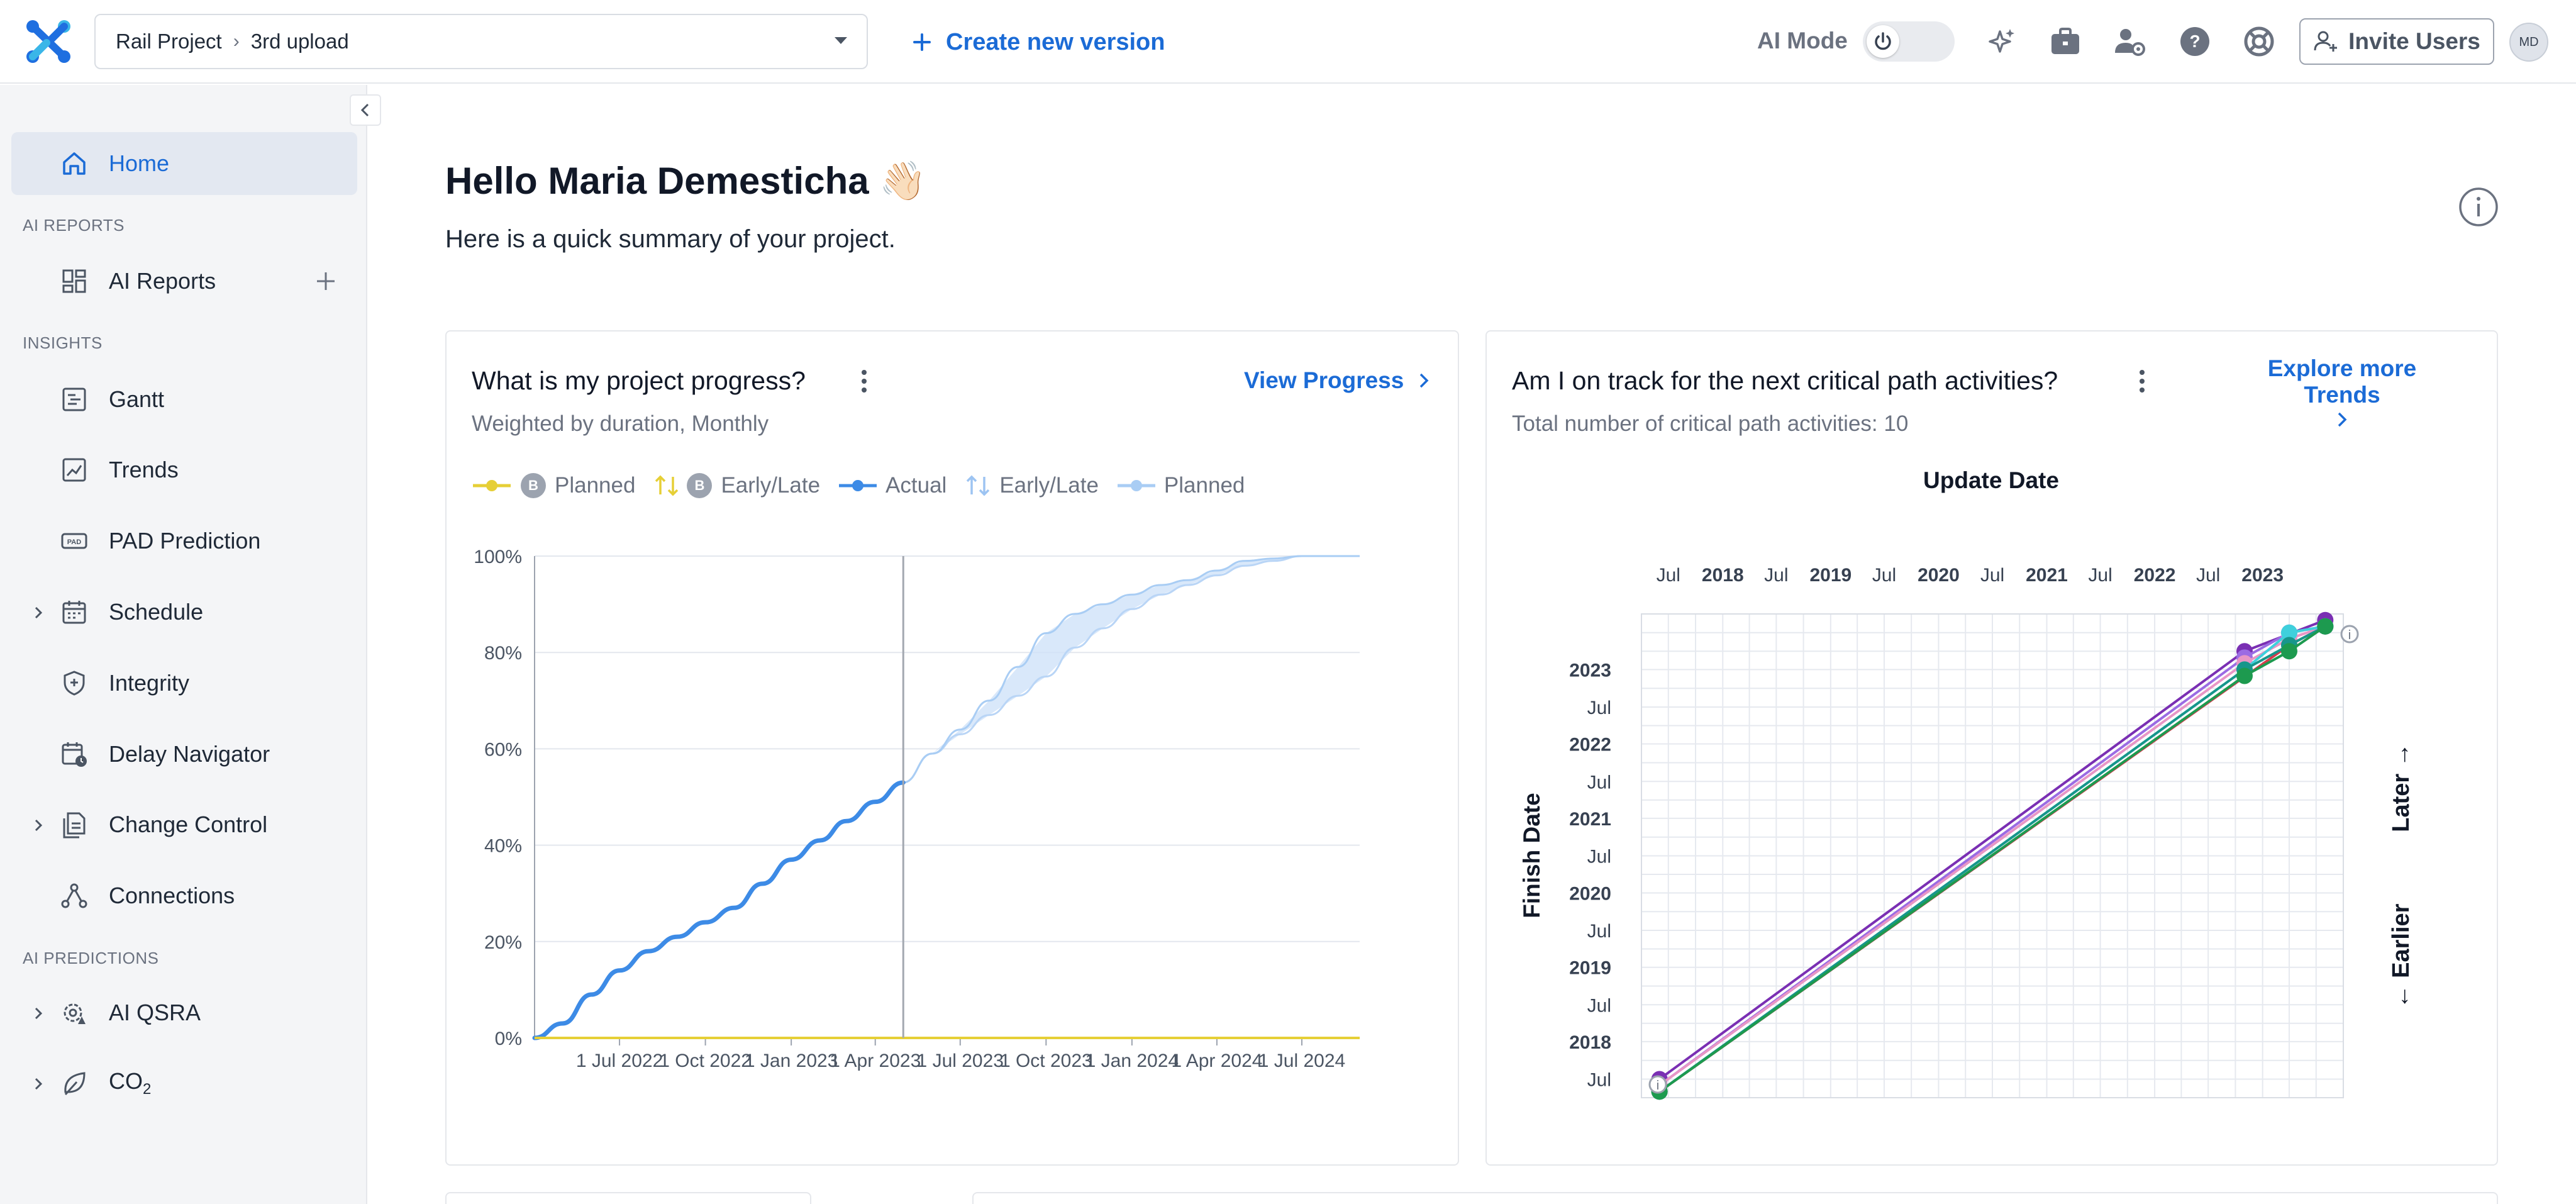  I want to click on legend-item-planned: Planned, so click(1180, 485).